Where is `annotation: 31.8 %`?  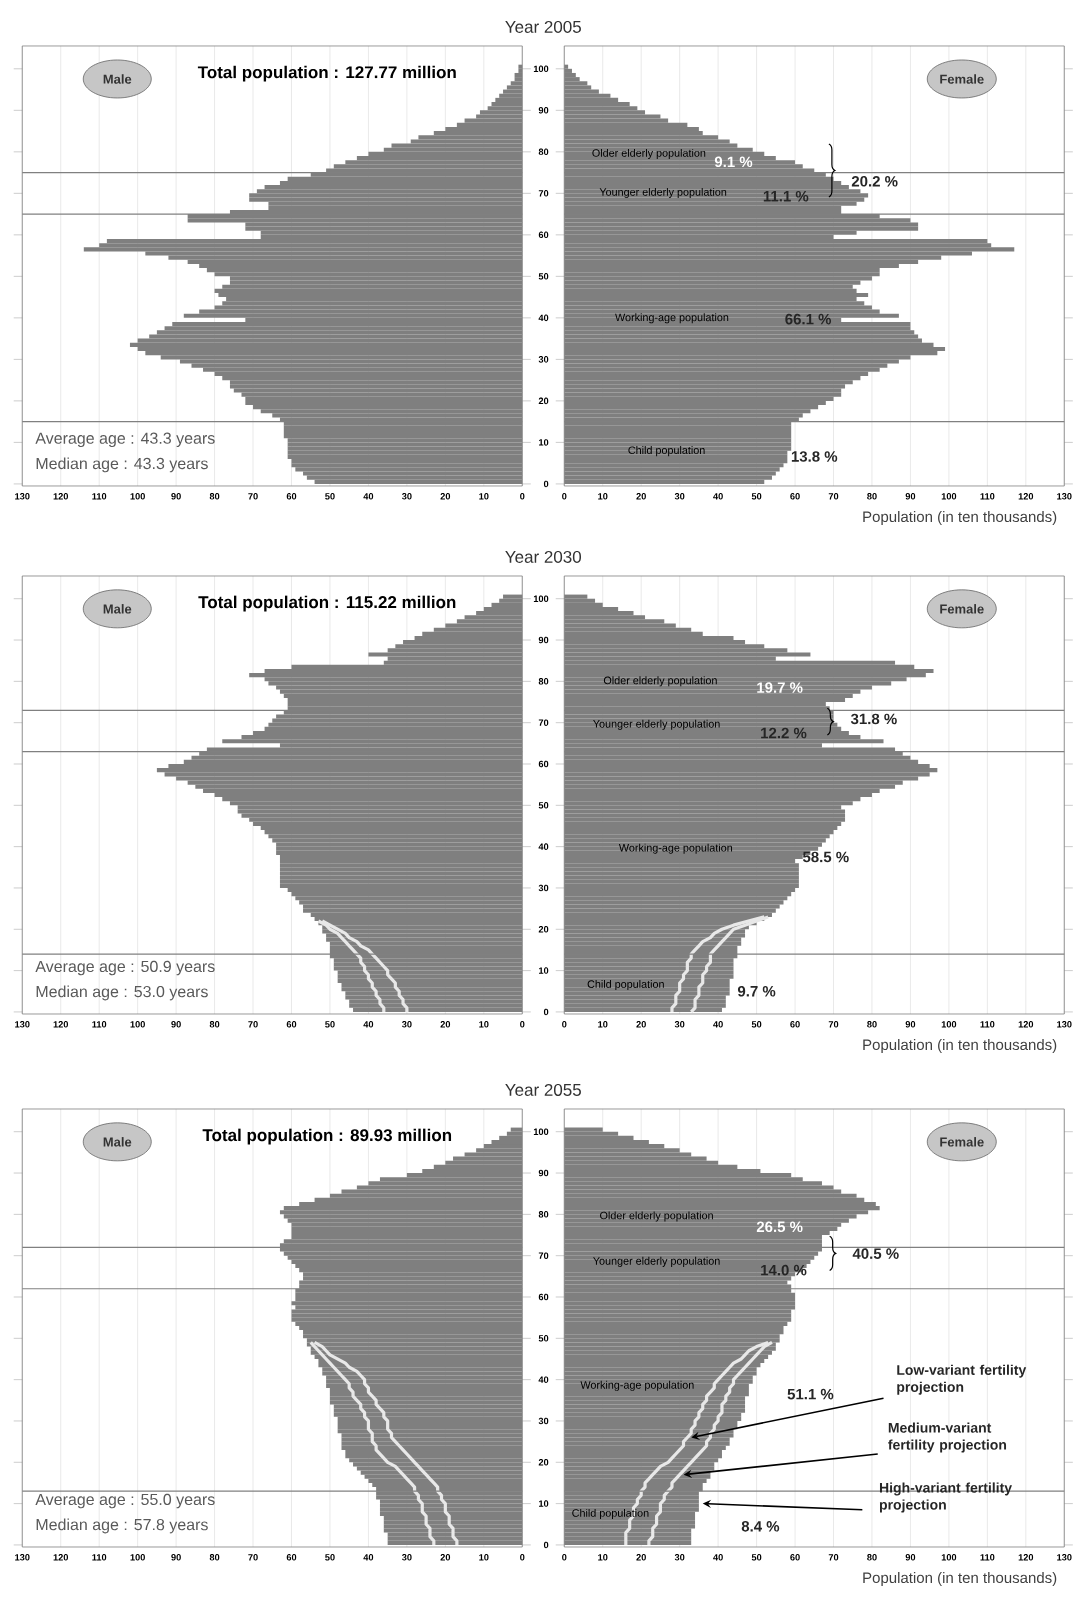
annotation: 31.8 % is located at coordinates (874, 719).